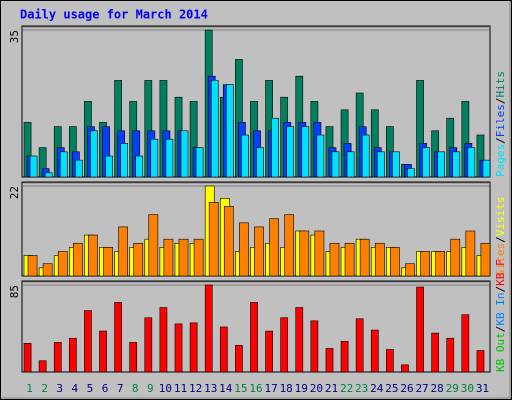 The width and height of the screenshot is (512, 400). What do you see at coordinates (500, 315) in the screenshot?
I see `legend: KB Out/KB In/KB F` at bounding box center [500, 315].